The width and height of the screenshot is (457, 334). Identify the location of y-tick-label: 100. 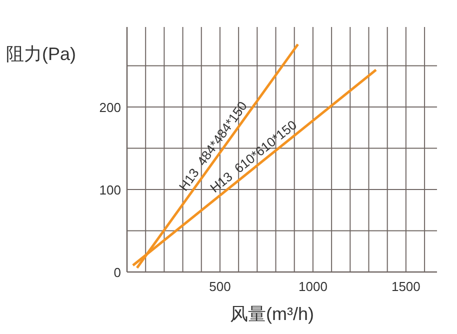
(110, 190).